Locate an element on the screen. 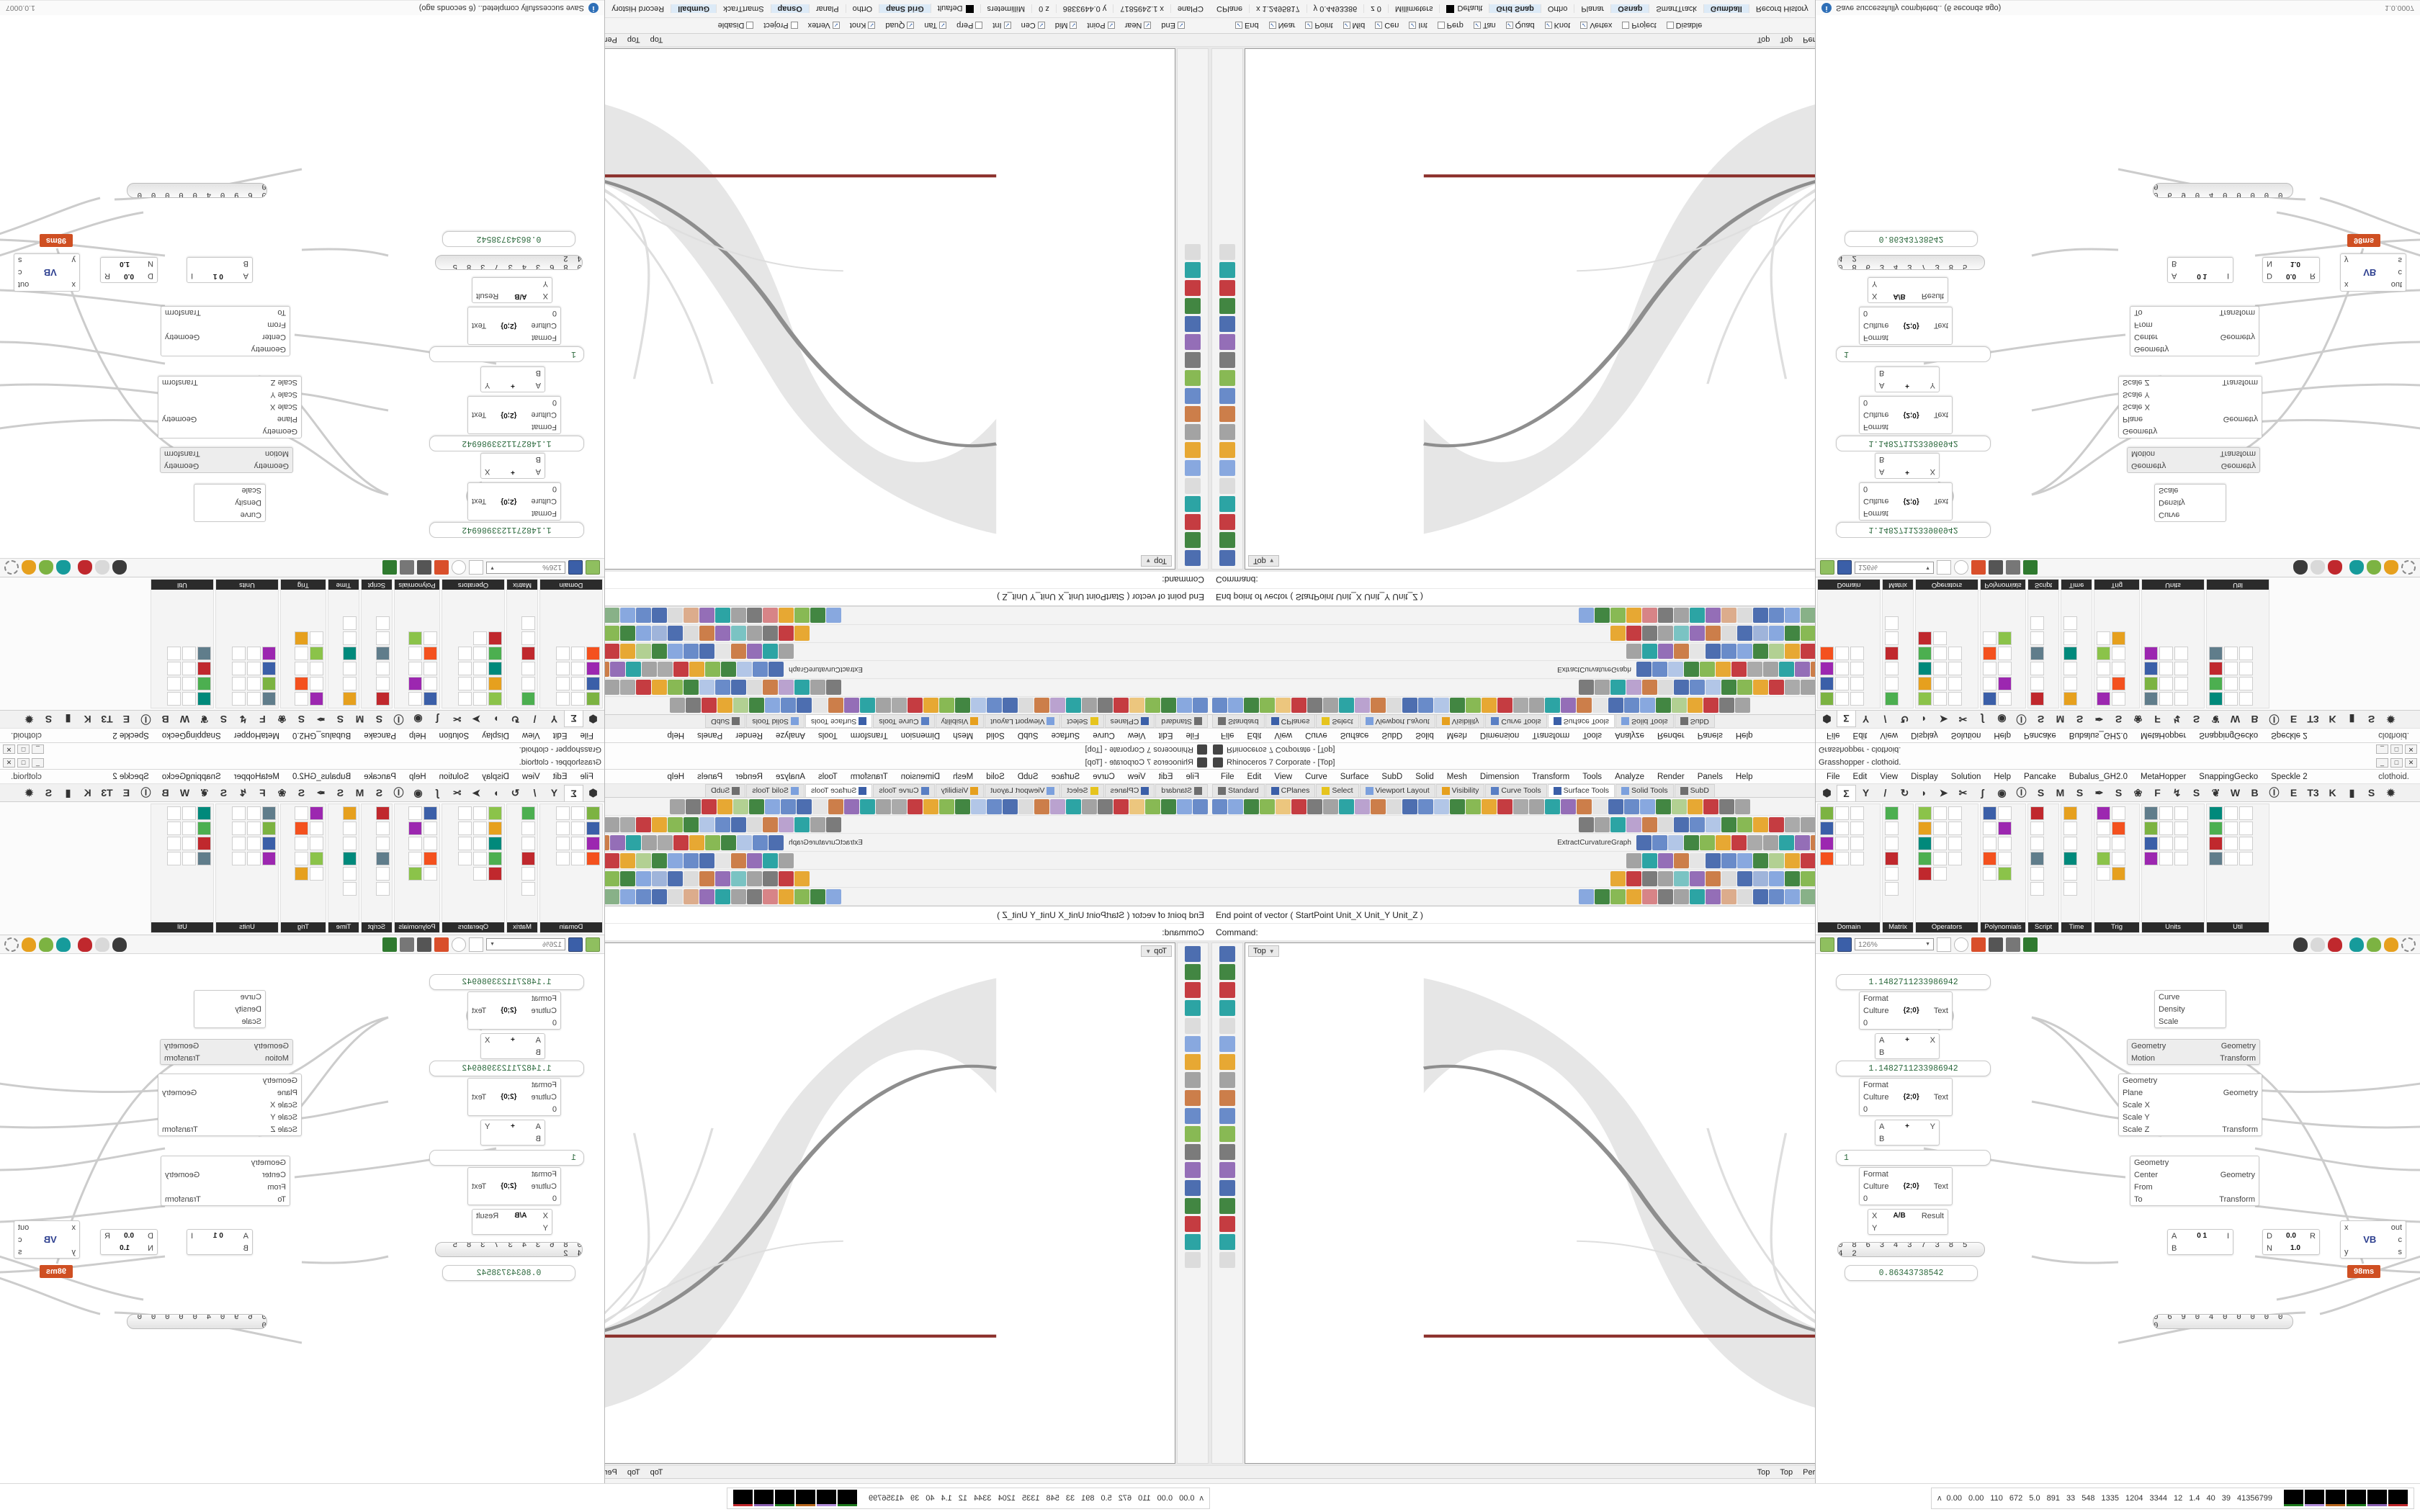 The height and width of the screenshot is (1512, 2420). menu-item-analyze: Analyze is located at coordinates (1629, 776).